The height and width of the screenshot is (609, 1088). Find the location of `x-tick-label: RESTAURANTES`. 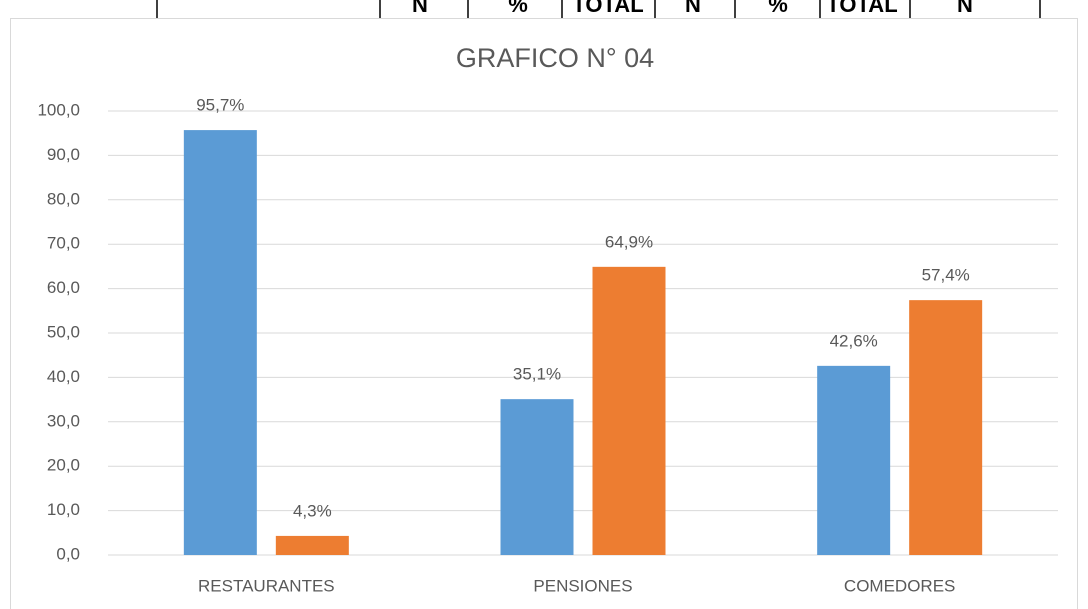

x-tick-label: RESTAURANTES is located at coordinates (266, 585).